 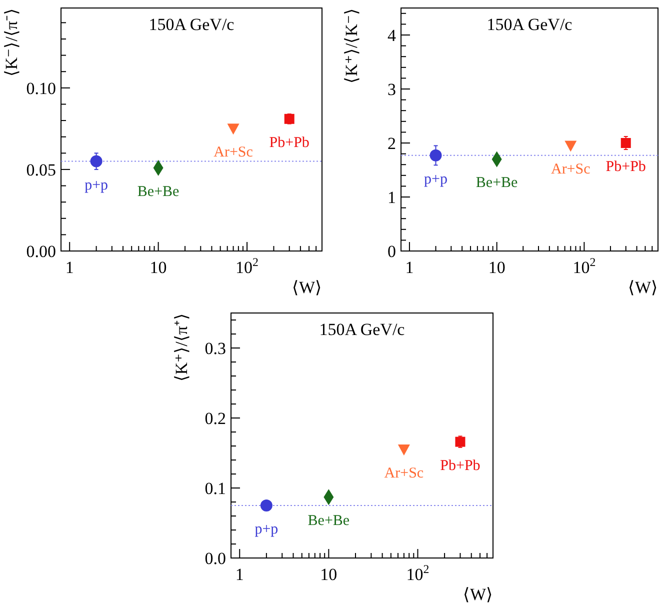 I want to click on y-tick-label: 4, so click(x=392, y=35).